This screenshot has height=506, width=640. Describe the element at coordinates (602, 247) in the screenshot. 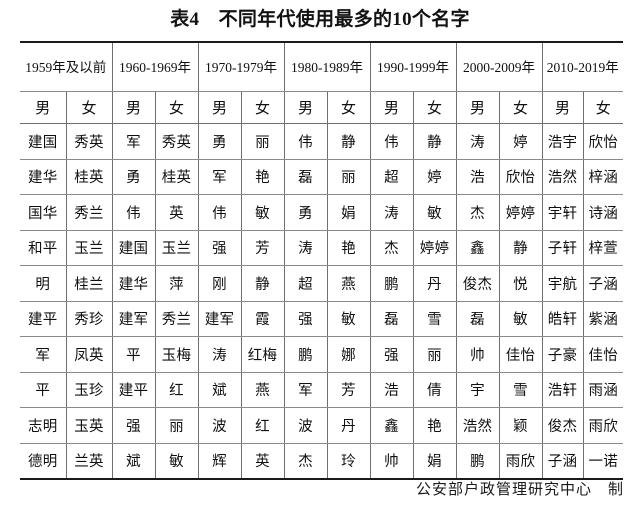

I see `name-cell: 梓萱` at that location.